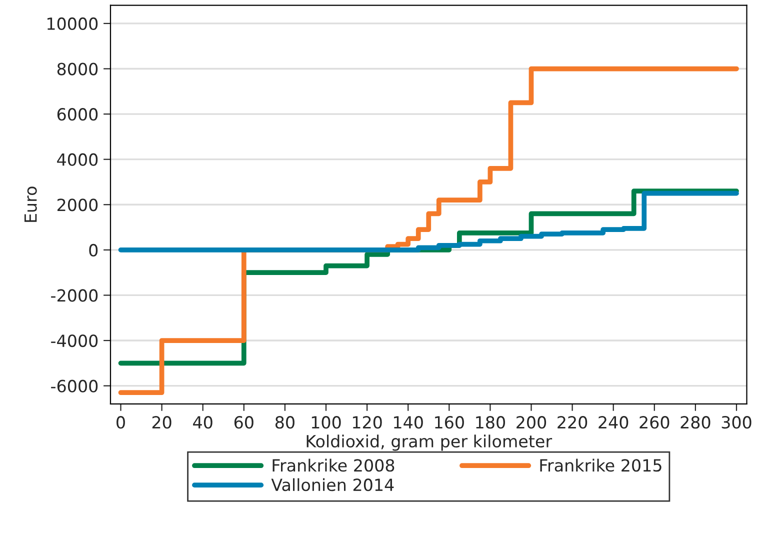 This screenshot has height=535, width=762. What do you see at coordinates (737, 422) in the screenshot?
I see `x-tick-label: 300` at bounding box center [737, 422].